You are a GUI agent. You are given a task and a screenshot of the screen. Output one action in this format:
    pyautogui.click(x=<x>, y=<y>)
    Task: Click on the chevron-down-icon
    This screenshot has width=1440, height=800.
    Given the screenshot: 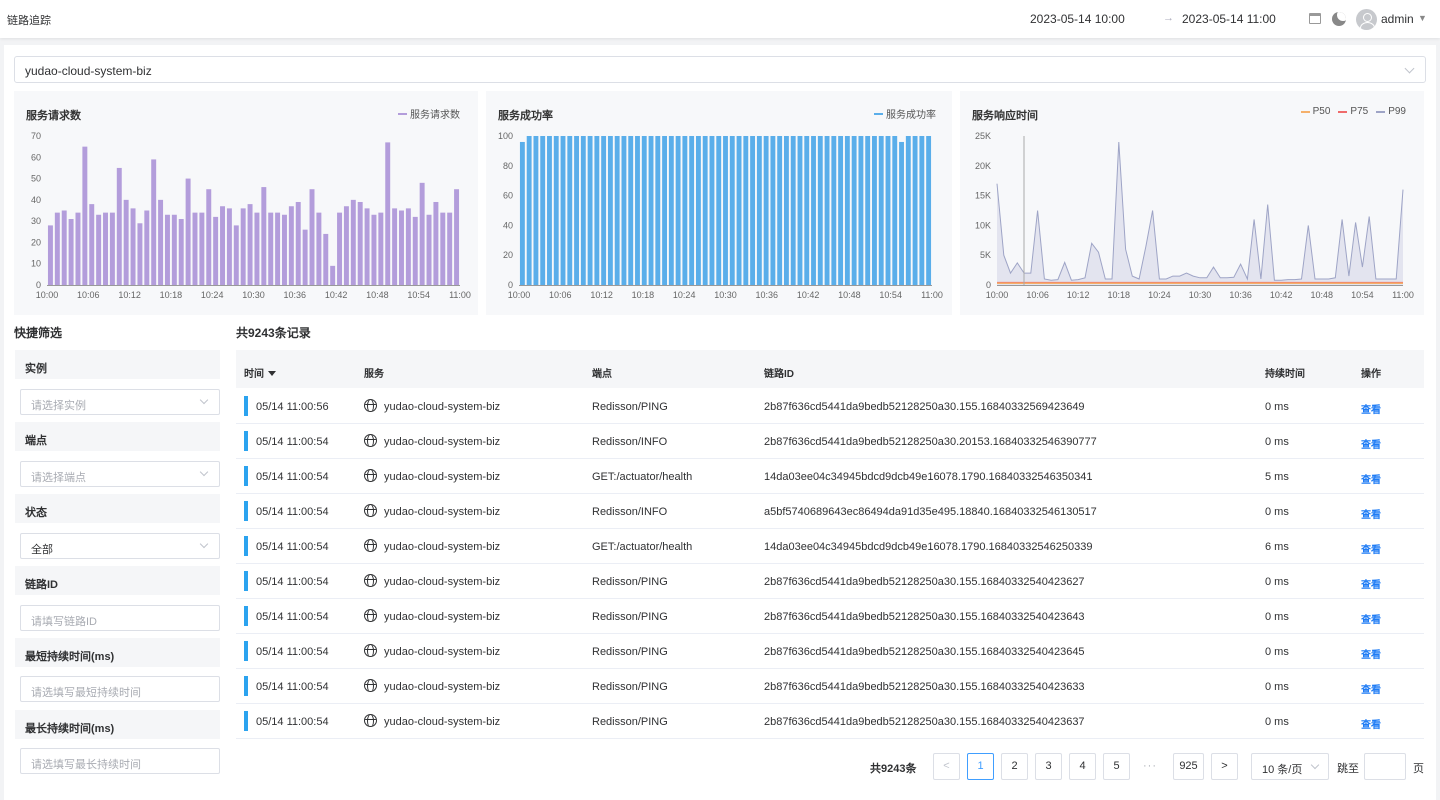 What is the action you would take?
    pyautogui.click(x=1315, y=765)
    